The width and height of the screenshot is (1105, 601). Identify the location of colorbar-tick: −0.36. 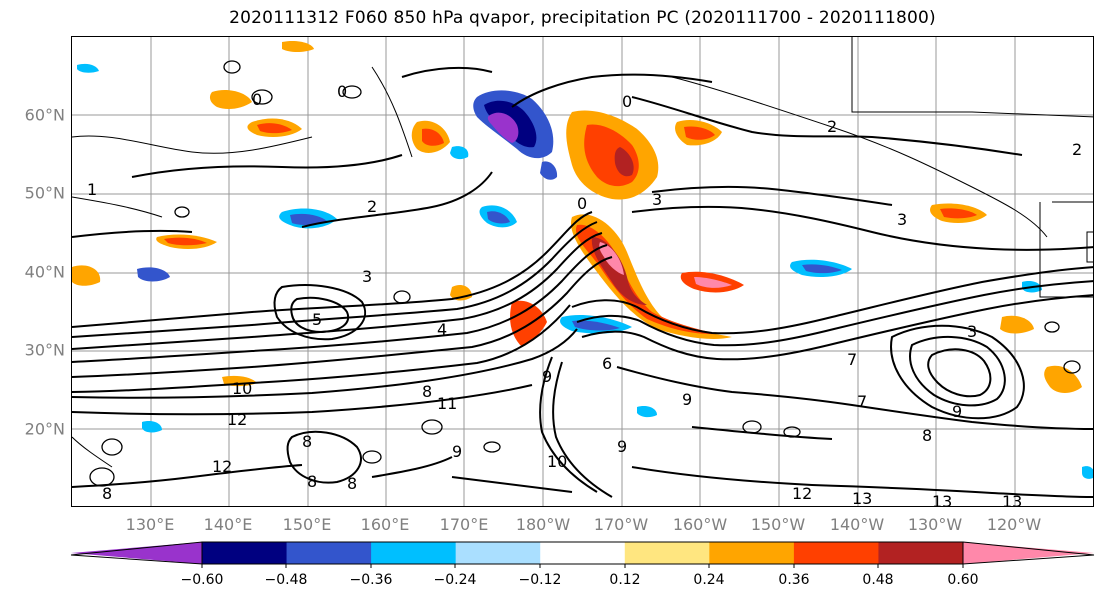
(371, 580).